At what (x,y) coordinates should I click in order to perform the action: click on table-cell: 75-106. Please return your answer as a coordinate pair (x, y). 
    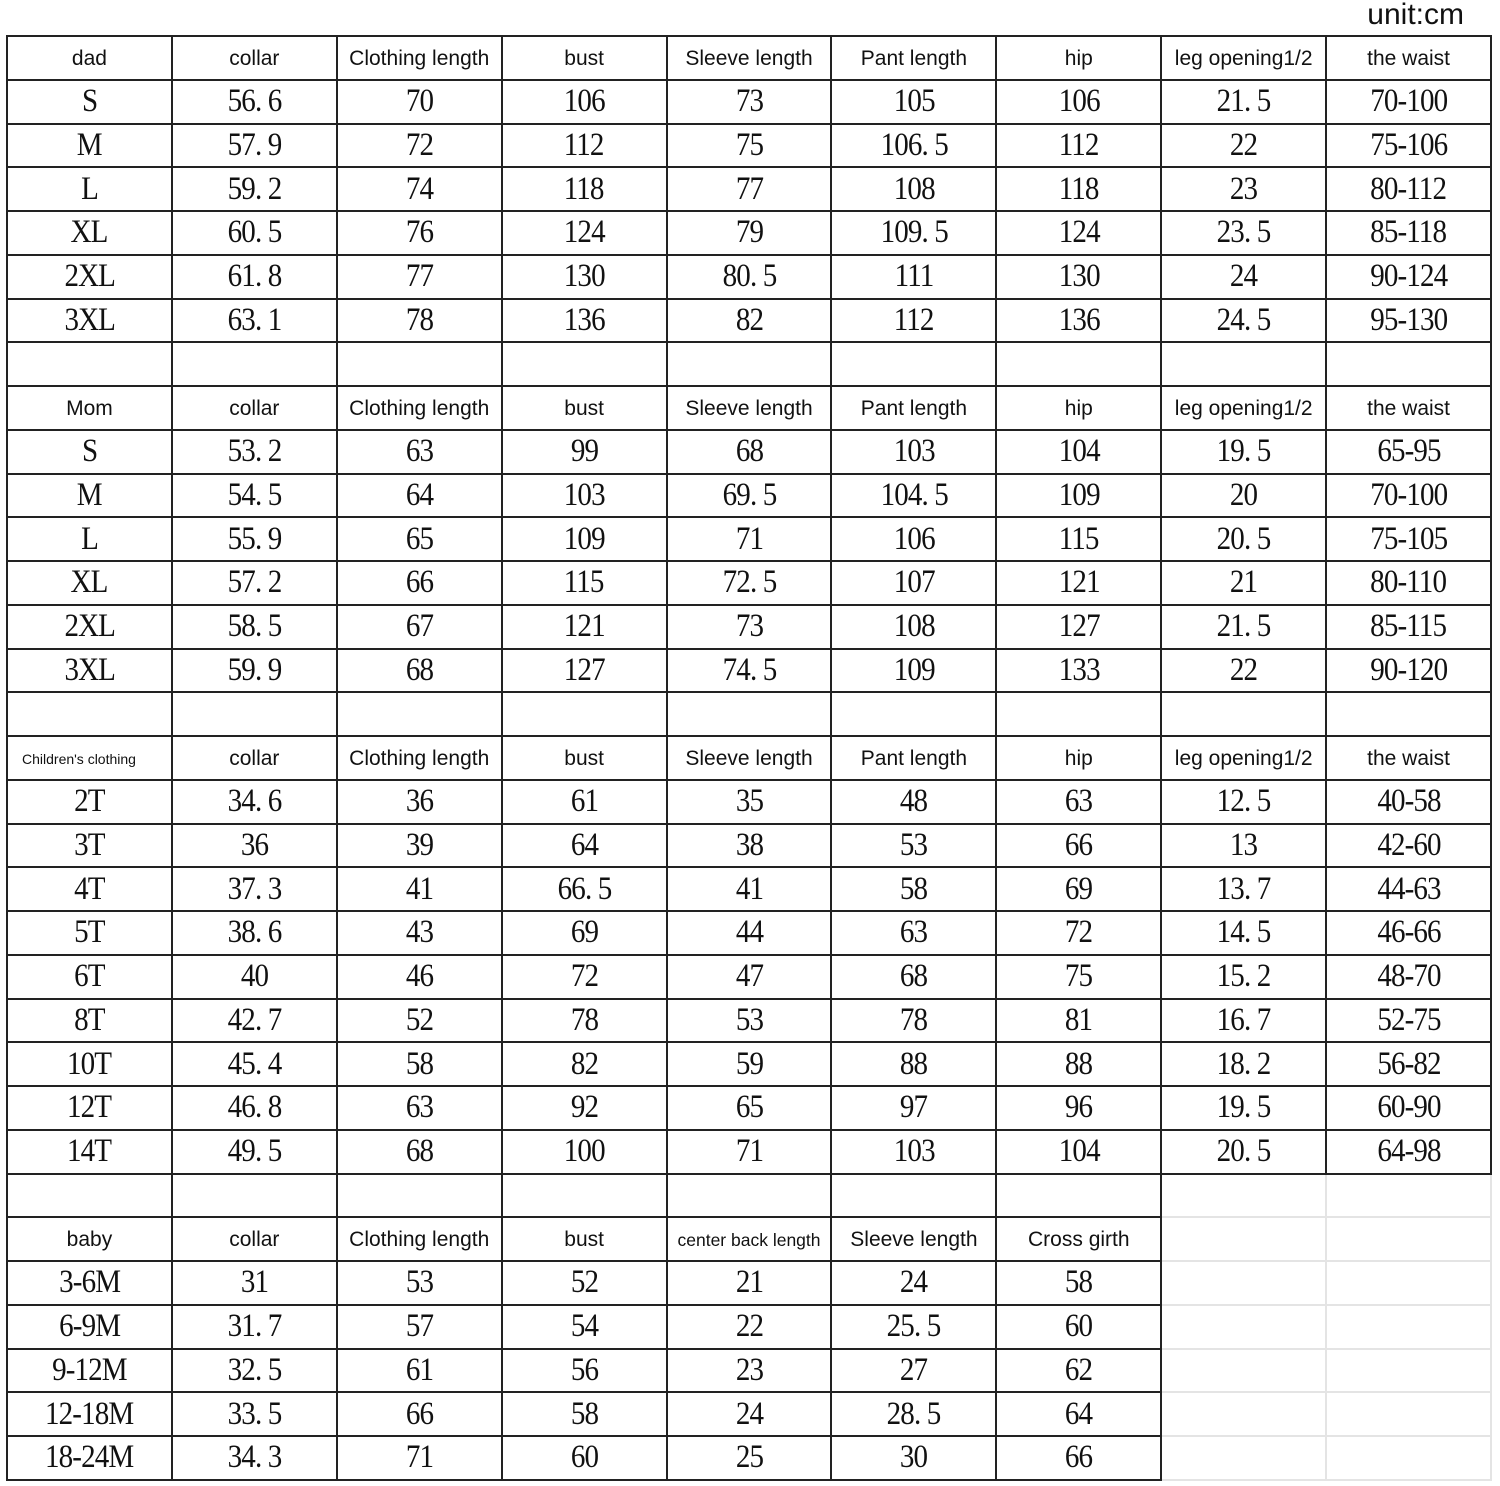
    Looking at the image, I should click on (1410, 146).